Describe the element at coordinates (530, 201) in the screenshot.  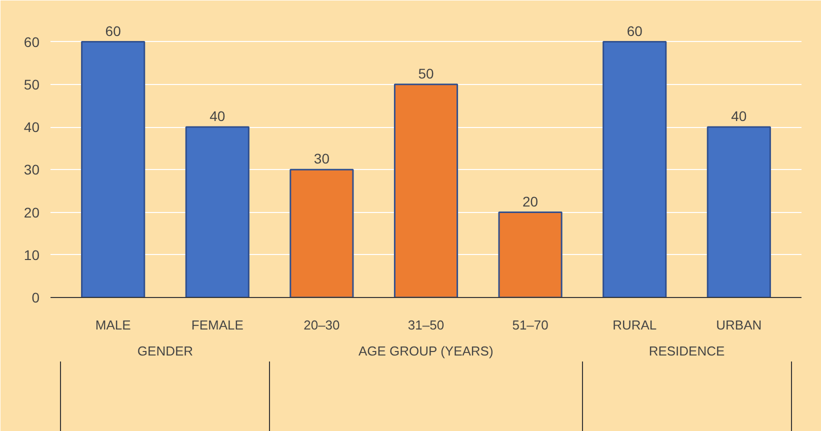
I see `data-label: 20` at that location.